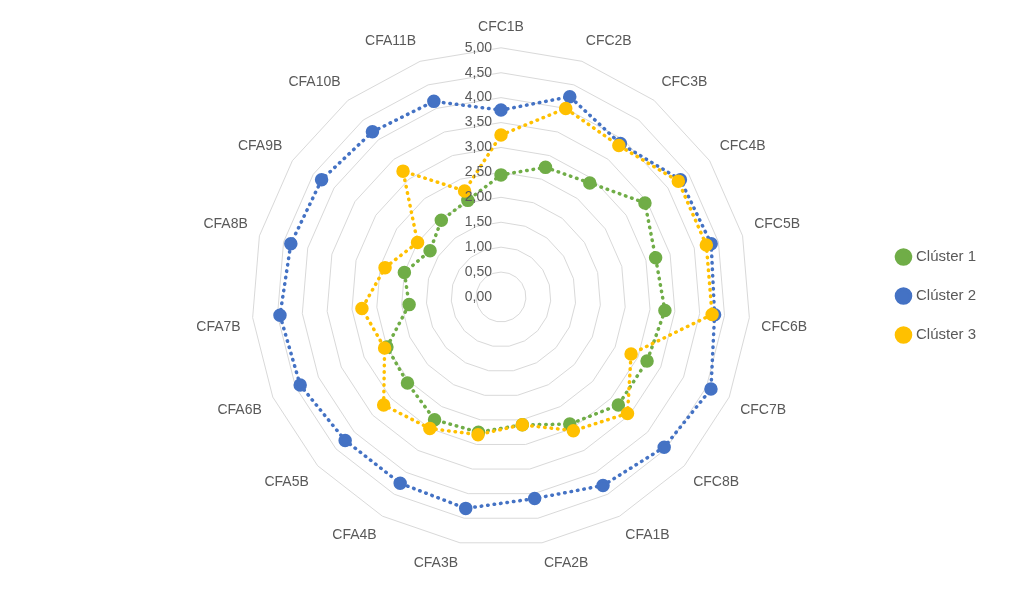 The image size is (1014, 592). What do you see at coordinates (218, 325) in the screenshot?
I see `spoke-label: CFA7B` at bounding box center [218, 325].